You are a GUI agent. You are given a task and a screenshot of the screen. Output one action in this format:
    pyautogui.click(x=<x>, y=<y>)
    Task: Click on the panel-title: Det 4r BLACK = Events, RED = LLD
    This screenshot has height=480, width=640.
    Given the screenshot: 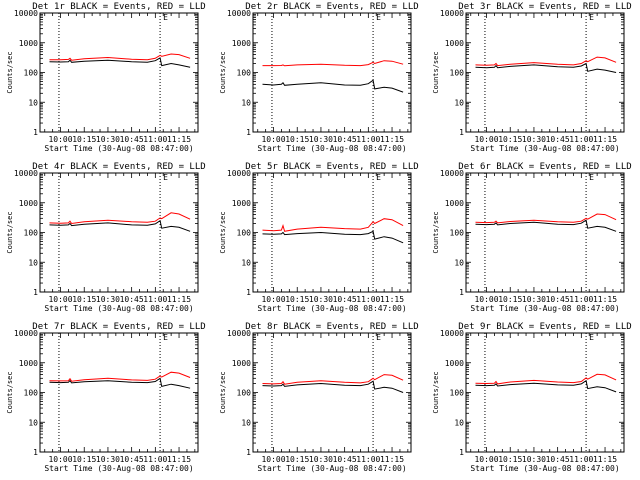 What is the action you would take?
    pyautogui.click(x=118, y=167)
    